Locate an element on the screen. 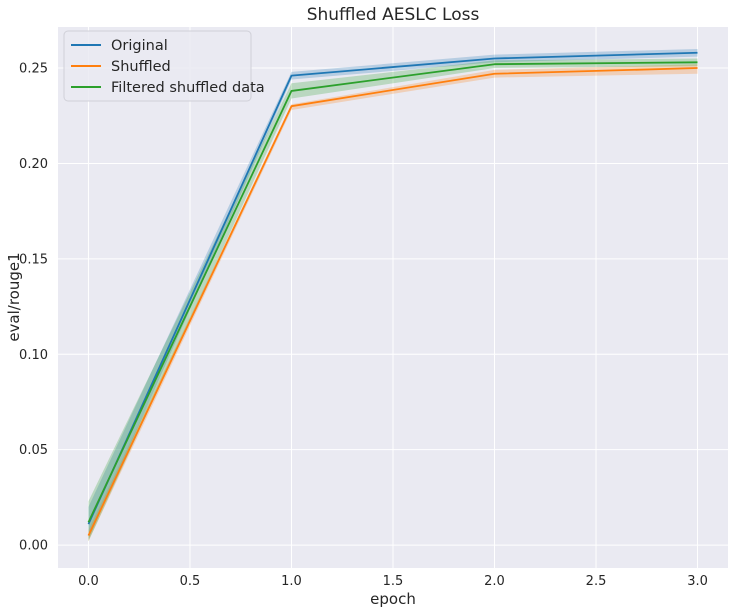 The width and height of the screenshot is (734, 612). x-tick-labels: 0.0 0.5 1.0 1.5 2.0 2.5 3.0 is located at coordinates (393, 581).